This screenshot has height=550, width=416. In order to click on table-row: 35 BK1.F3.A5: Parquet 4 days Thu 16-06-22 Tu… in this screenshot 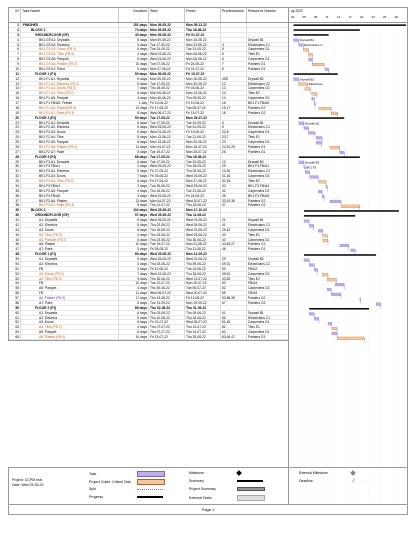, I will do `click(149, 191)`.